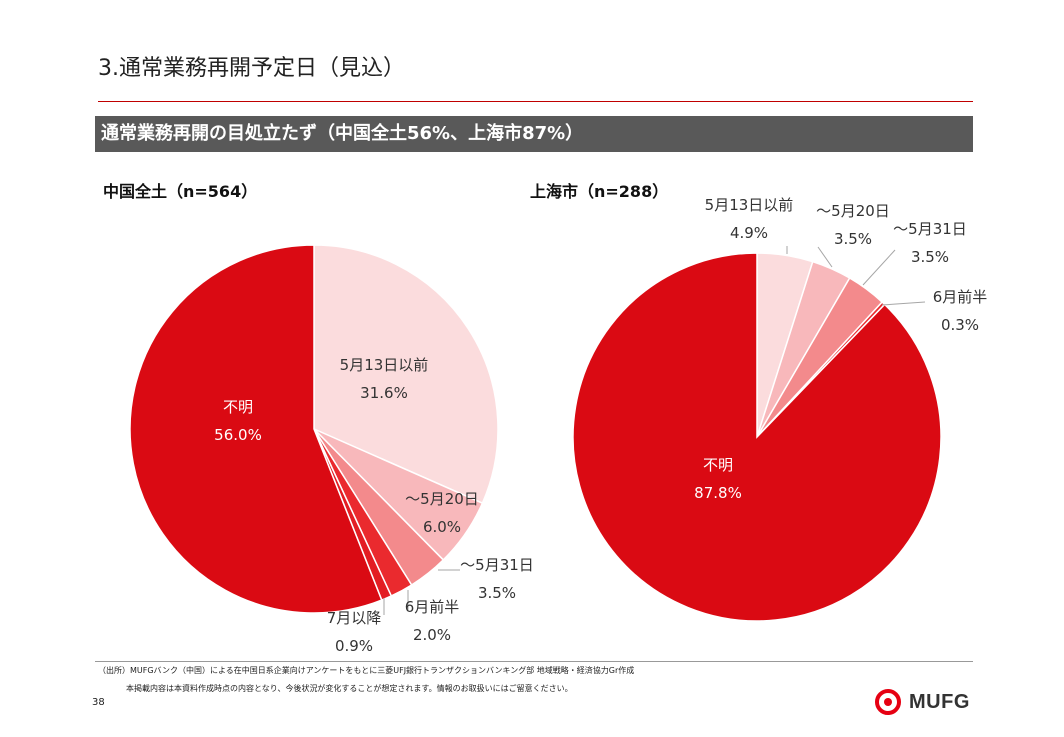 This screenshot has width=1064, height=737. Describe the element at coordinates (853, 239) in the screenshot. I see `slice-value-shanghai-1: 3.5%` at that location.